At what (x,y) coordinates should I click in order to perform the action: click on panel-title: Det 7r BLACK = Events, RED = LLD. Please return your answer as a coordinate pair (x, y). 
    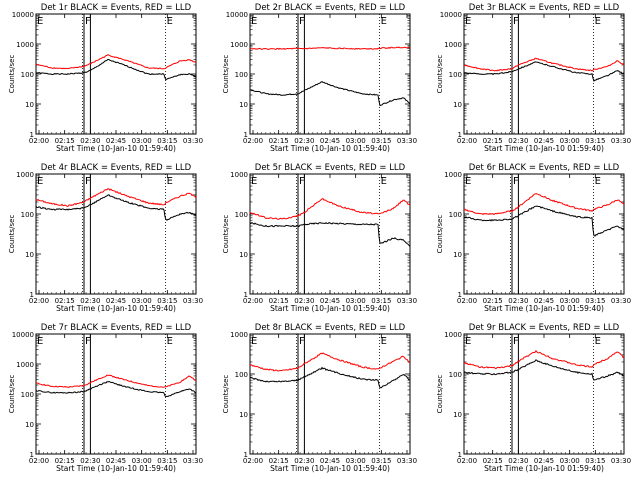
    Looking at the image, I should click on (116, 328).